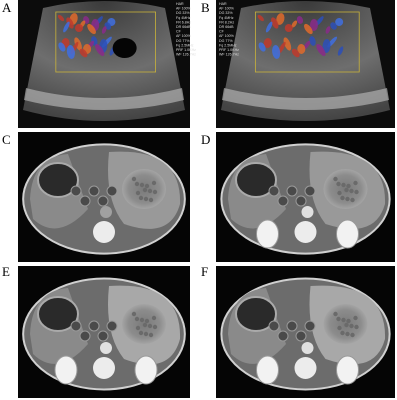 Image resolution: width=397 pixels, height=400 pixels. What do you see at coordinates (106, 212) in the screenshot?
I see `aorta` at bounding box center [106, 212].